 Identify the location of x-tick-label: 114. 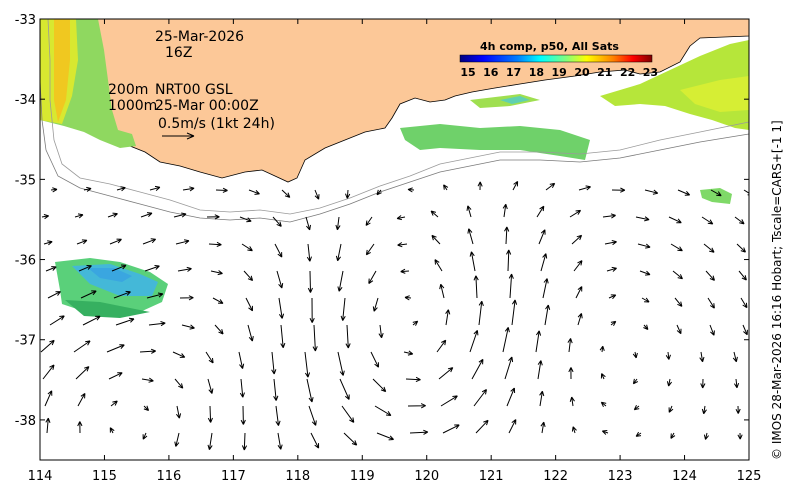
(40, 476).